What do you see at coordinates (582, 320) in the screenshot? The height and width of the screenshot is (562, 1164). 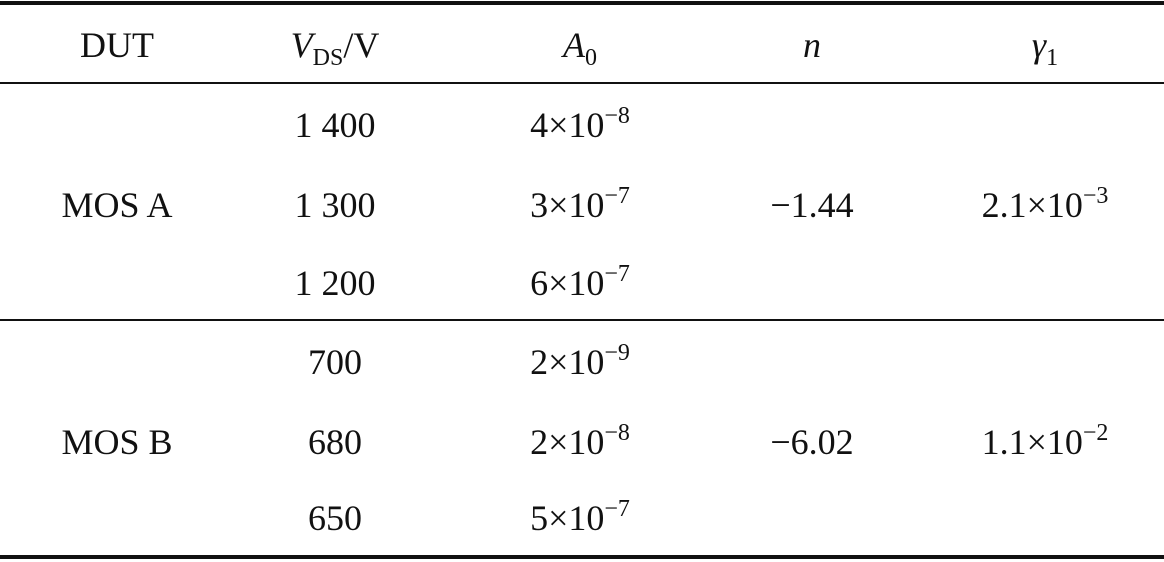 I see `group-rule` at bounding box center [582, 320].